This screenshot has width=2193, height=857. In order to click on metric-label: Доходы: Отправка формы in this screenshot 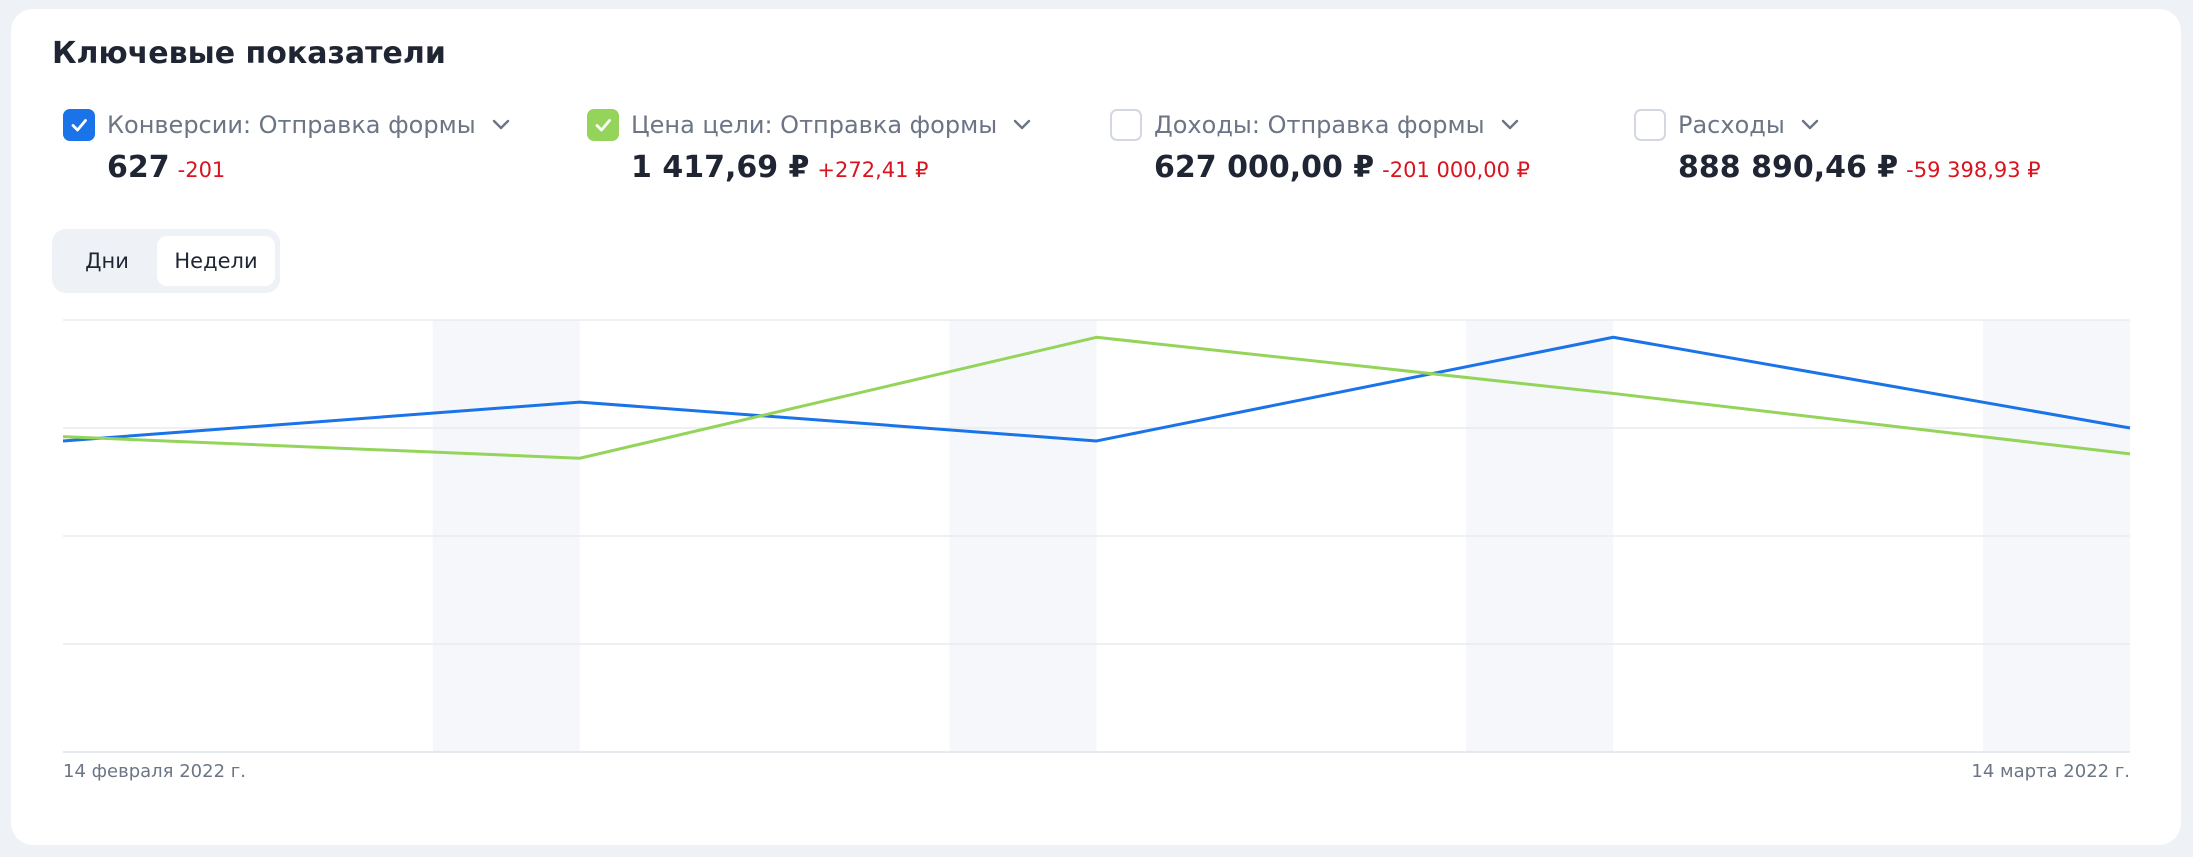, I will do `click(1319, 125)`.